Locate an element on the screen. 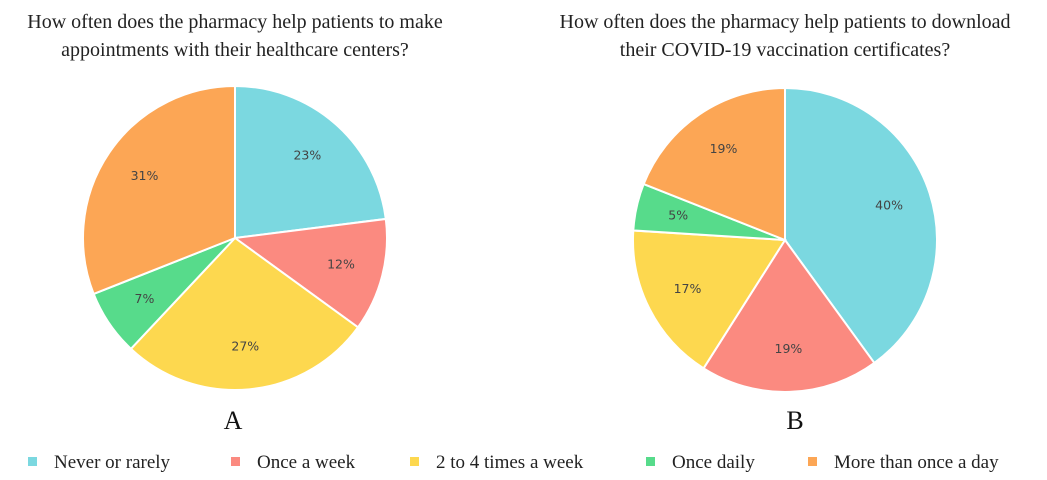 This screenshot has height=480, width=1047. data-label: 12% is located at coordinates (341, 264).